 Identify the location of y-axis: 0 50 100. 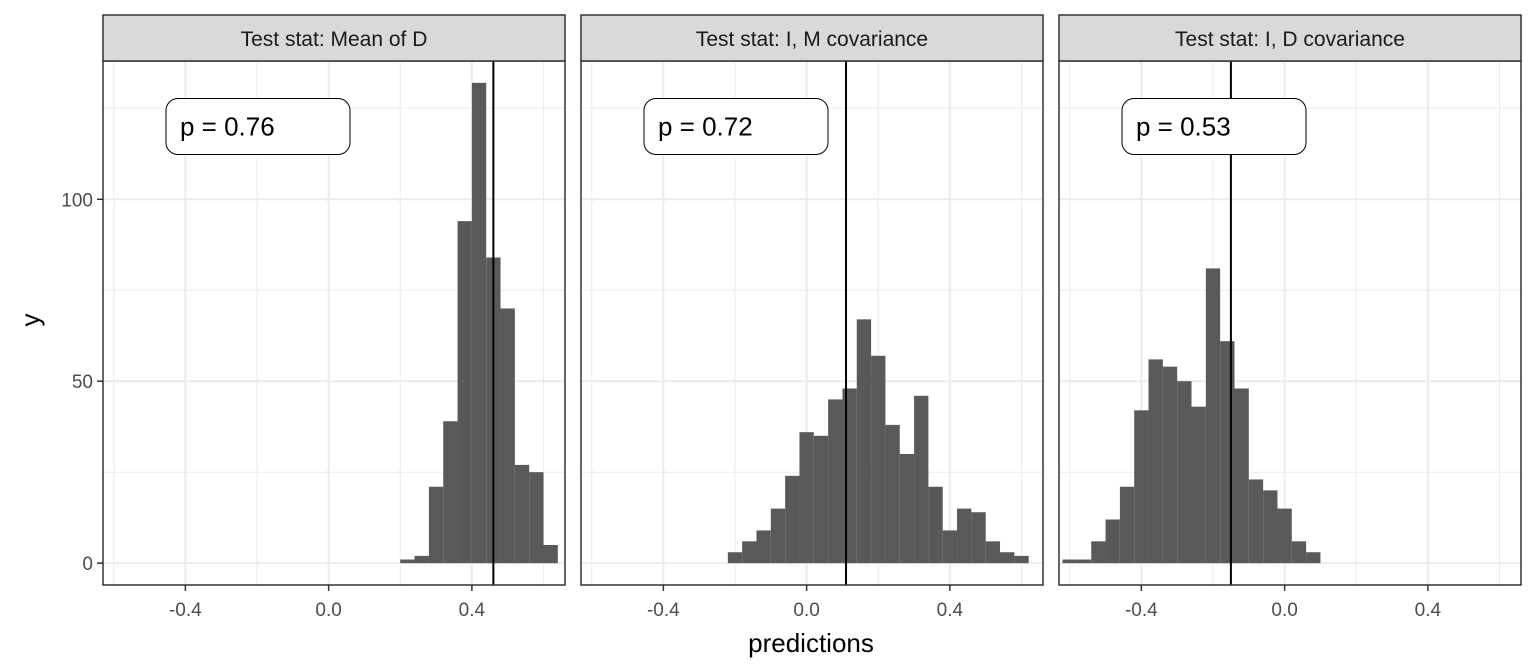
(82, 382).